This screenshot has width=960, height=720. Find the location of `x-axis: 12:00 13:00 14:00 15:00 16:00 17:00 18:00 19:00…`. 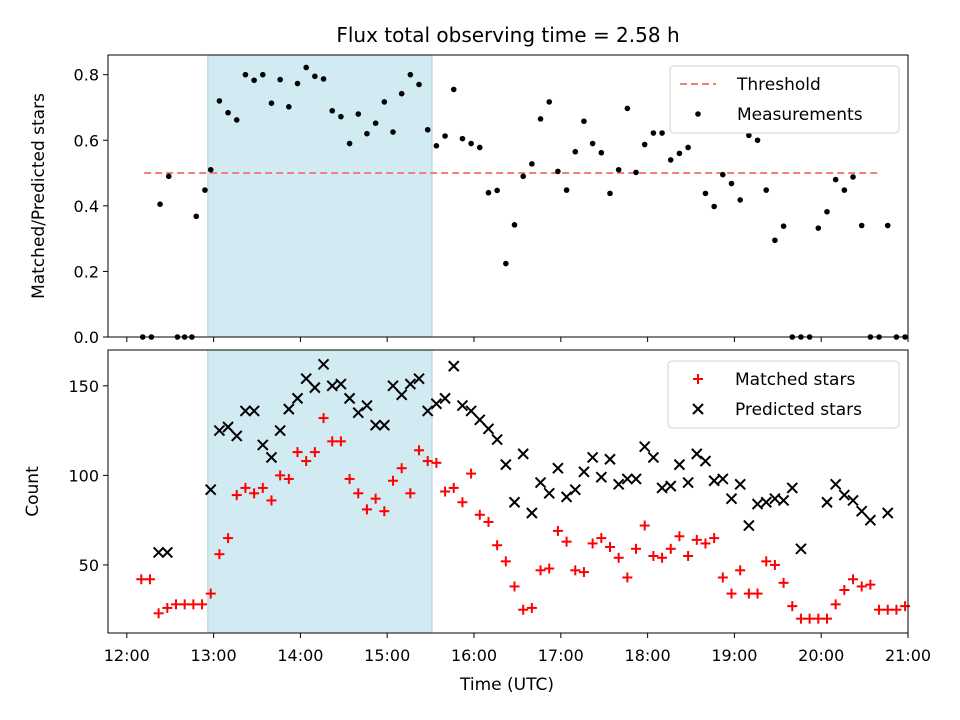

x-axis: 12:00 13:00 14:00 15:00 16:00 17:00 18:00 19:00… is located at coordinates (517, 649).